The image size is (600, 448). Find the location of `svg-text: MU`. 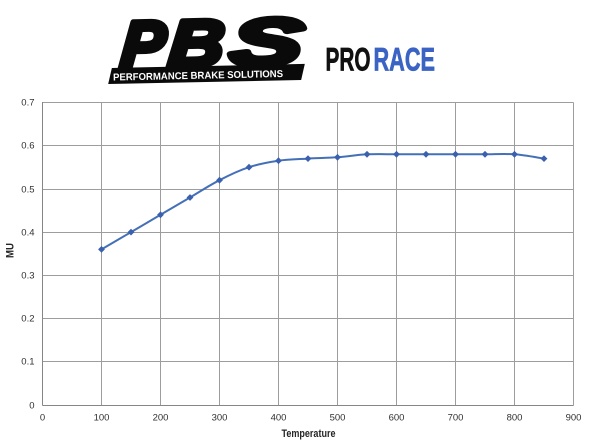

svg-text: MU is located at coordinates (11, 250).